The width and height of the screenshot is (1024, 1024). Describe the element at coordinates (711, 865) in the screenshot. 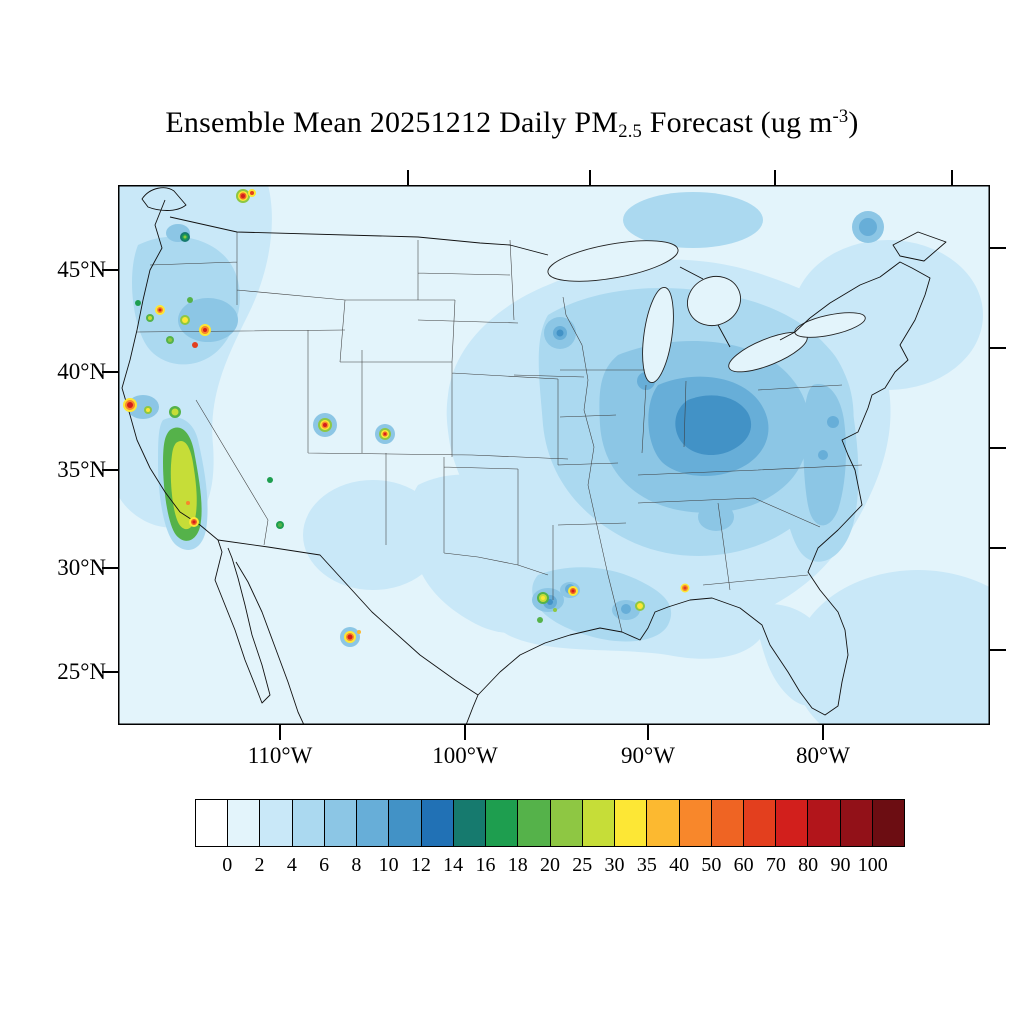

I see `colorbar-label: 50` at that location.